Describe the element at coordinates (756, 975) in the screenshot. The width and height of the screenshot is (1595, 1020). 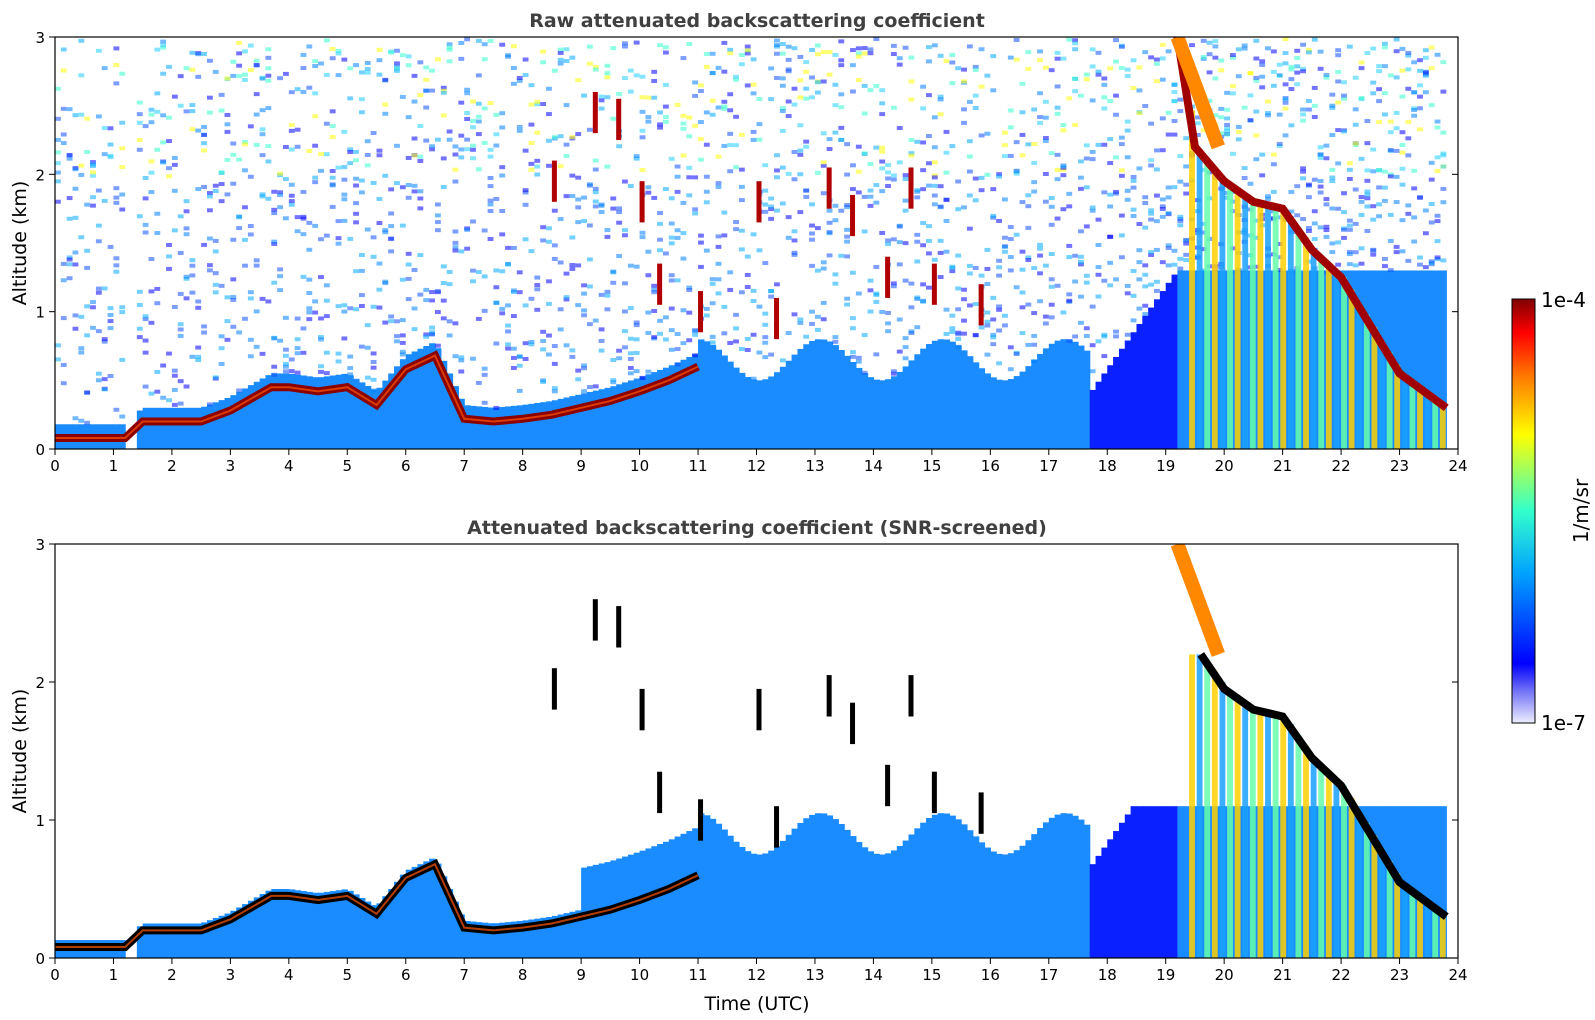
I see `x-tick-label: 12` at that location.